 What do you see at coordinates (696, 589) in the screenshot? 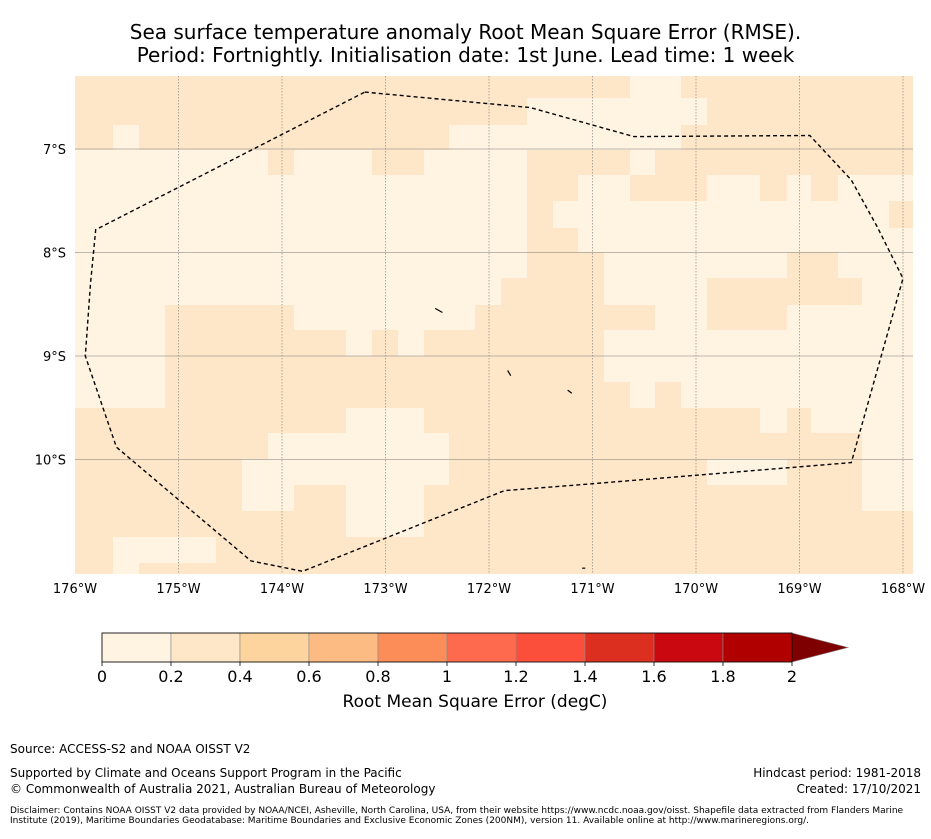
I see `longitude-tick-label: 170°W` at bounding box center [696, 589].